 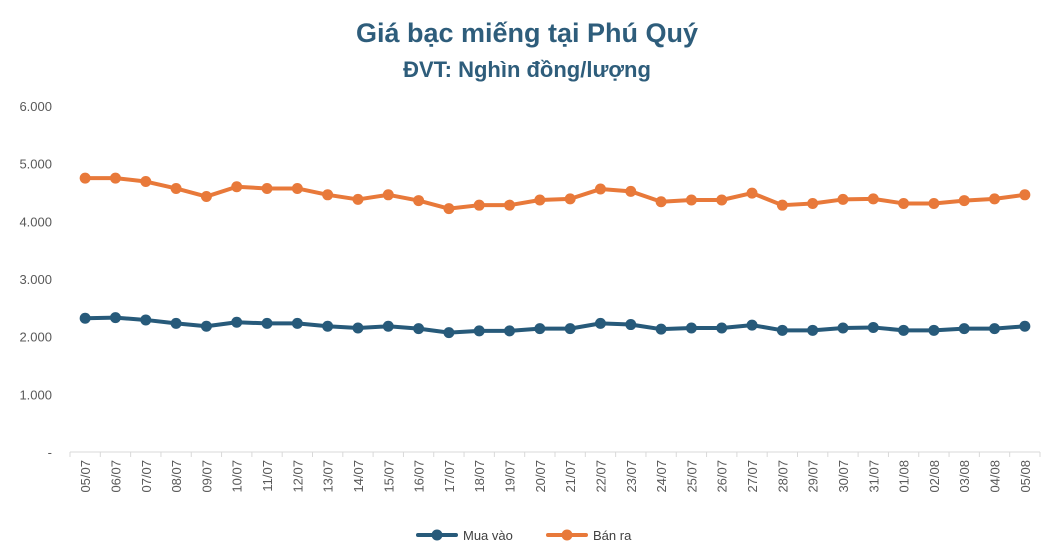 What do you see at coordinates (752, 476) in the screenshot?
I see `x-tick-label: 27/07` at bounding box center [752, 476].